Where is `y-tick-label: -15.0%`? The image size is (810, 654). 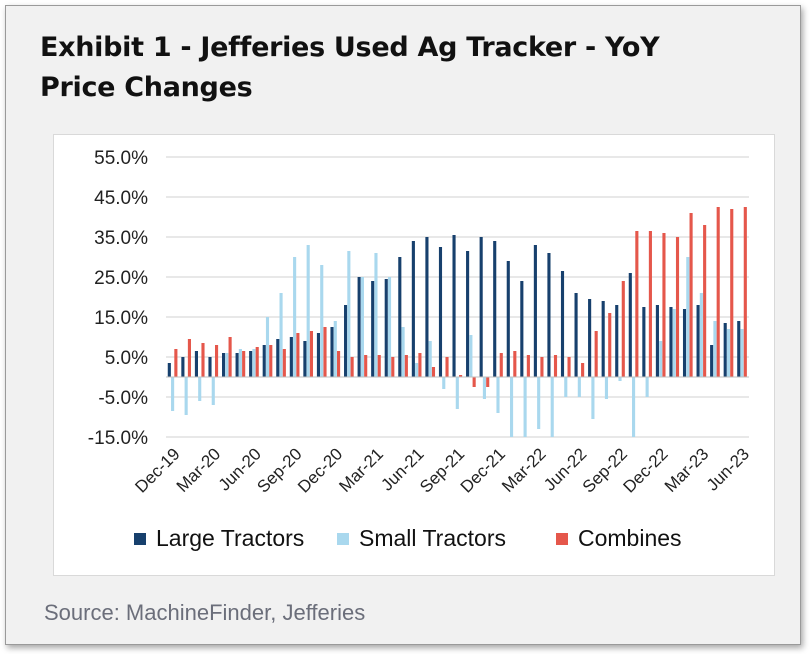
y-tick-label: -15.0% is located at coordinates (118, 438).